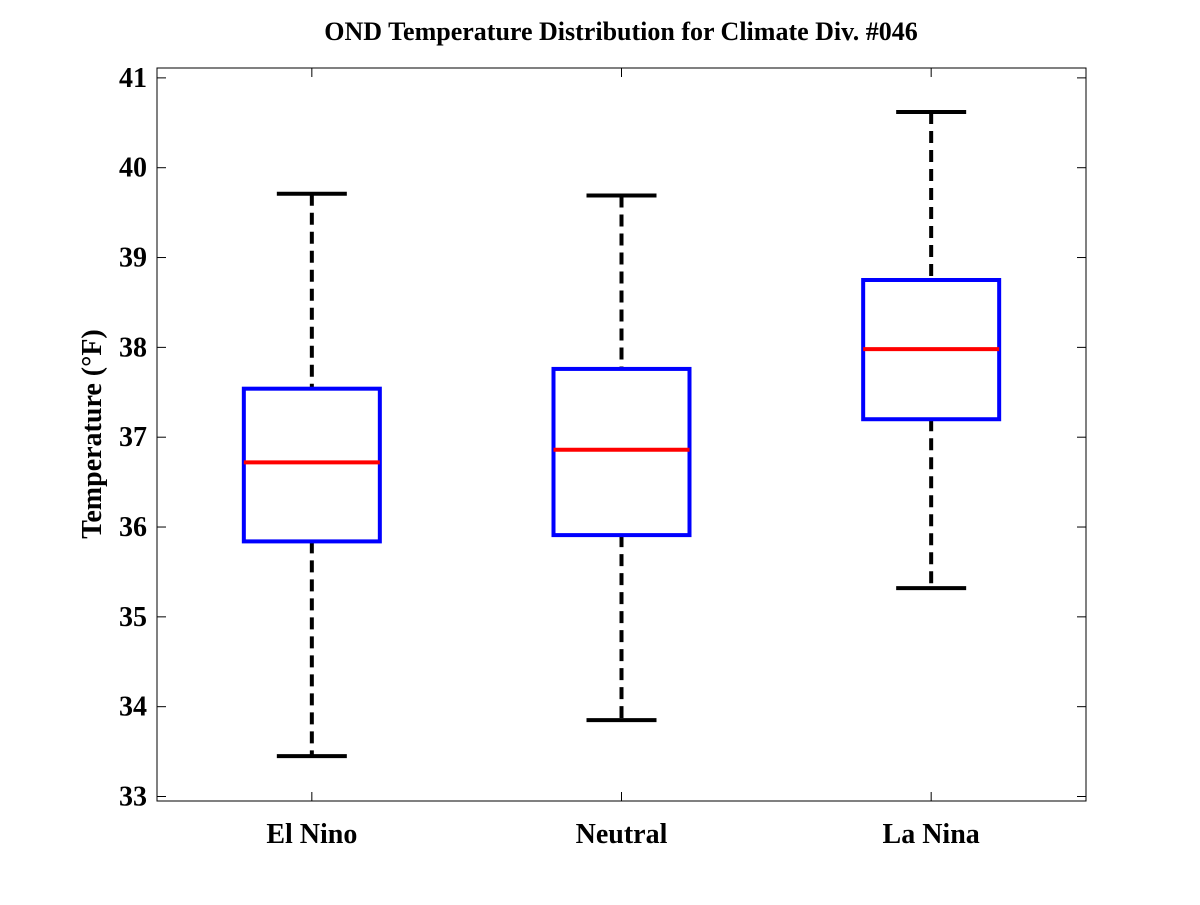  I want to click on y-tick-label: 37, so click(133, 437).